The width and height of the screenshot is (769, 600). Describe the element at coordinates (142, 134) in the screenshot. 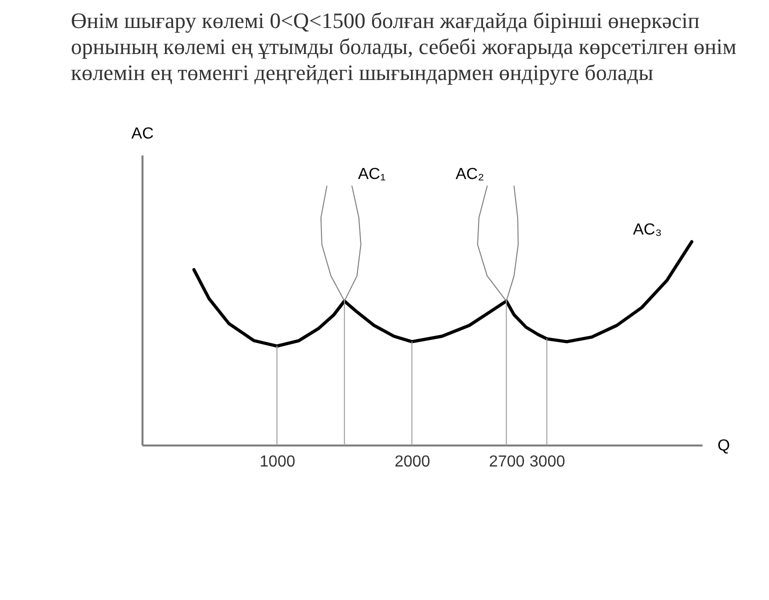

I see `y-axis-title: AC` at that location.